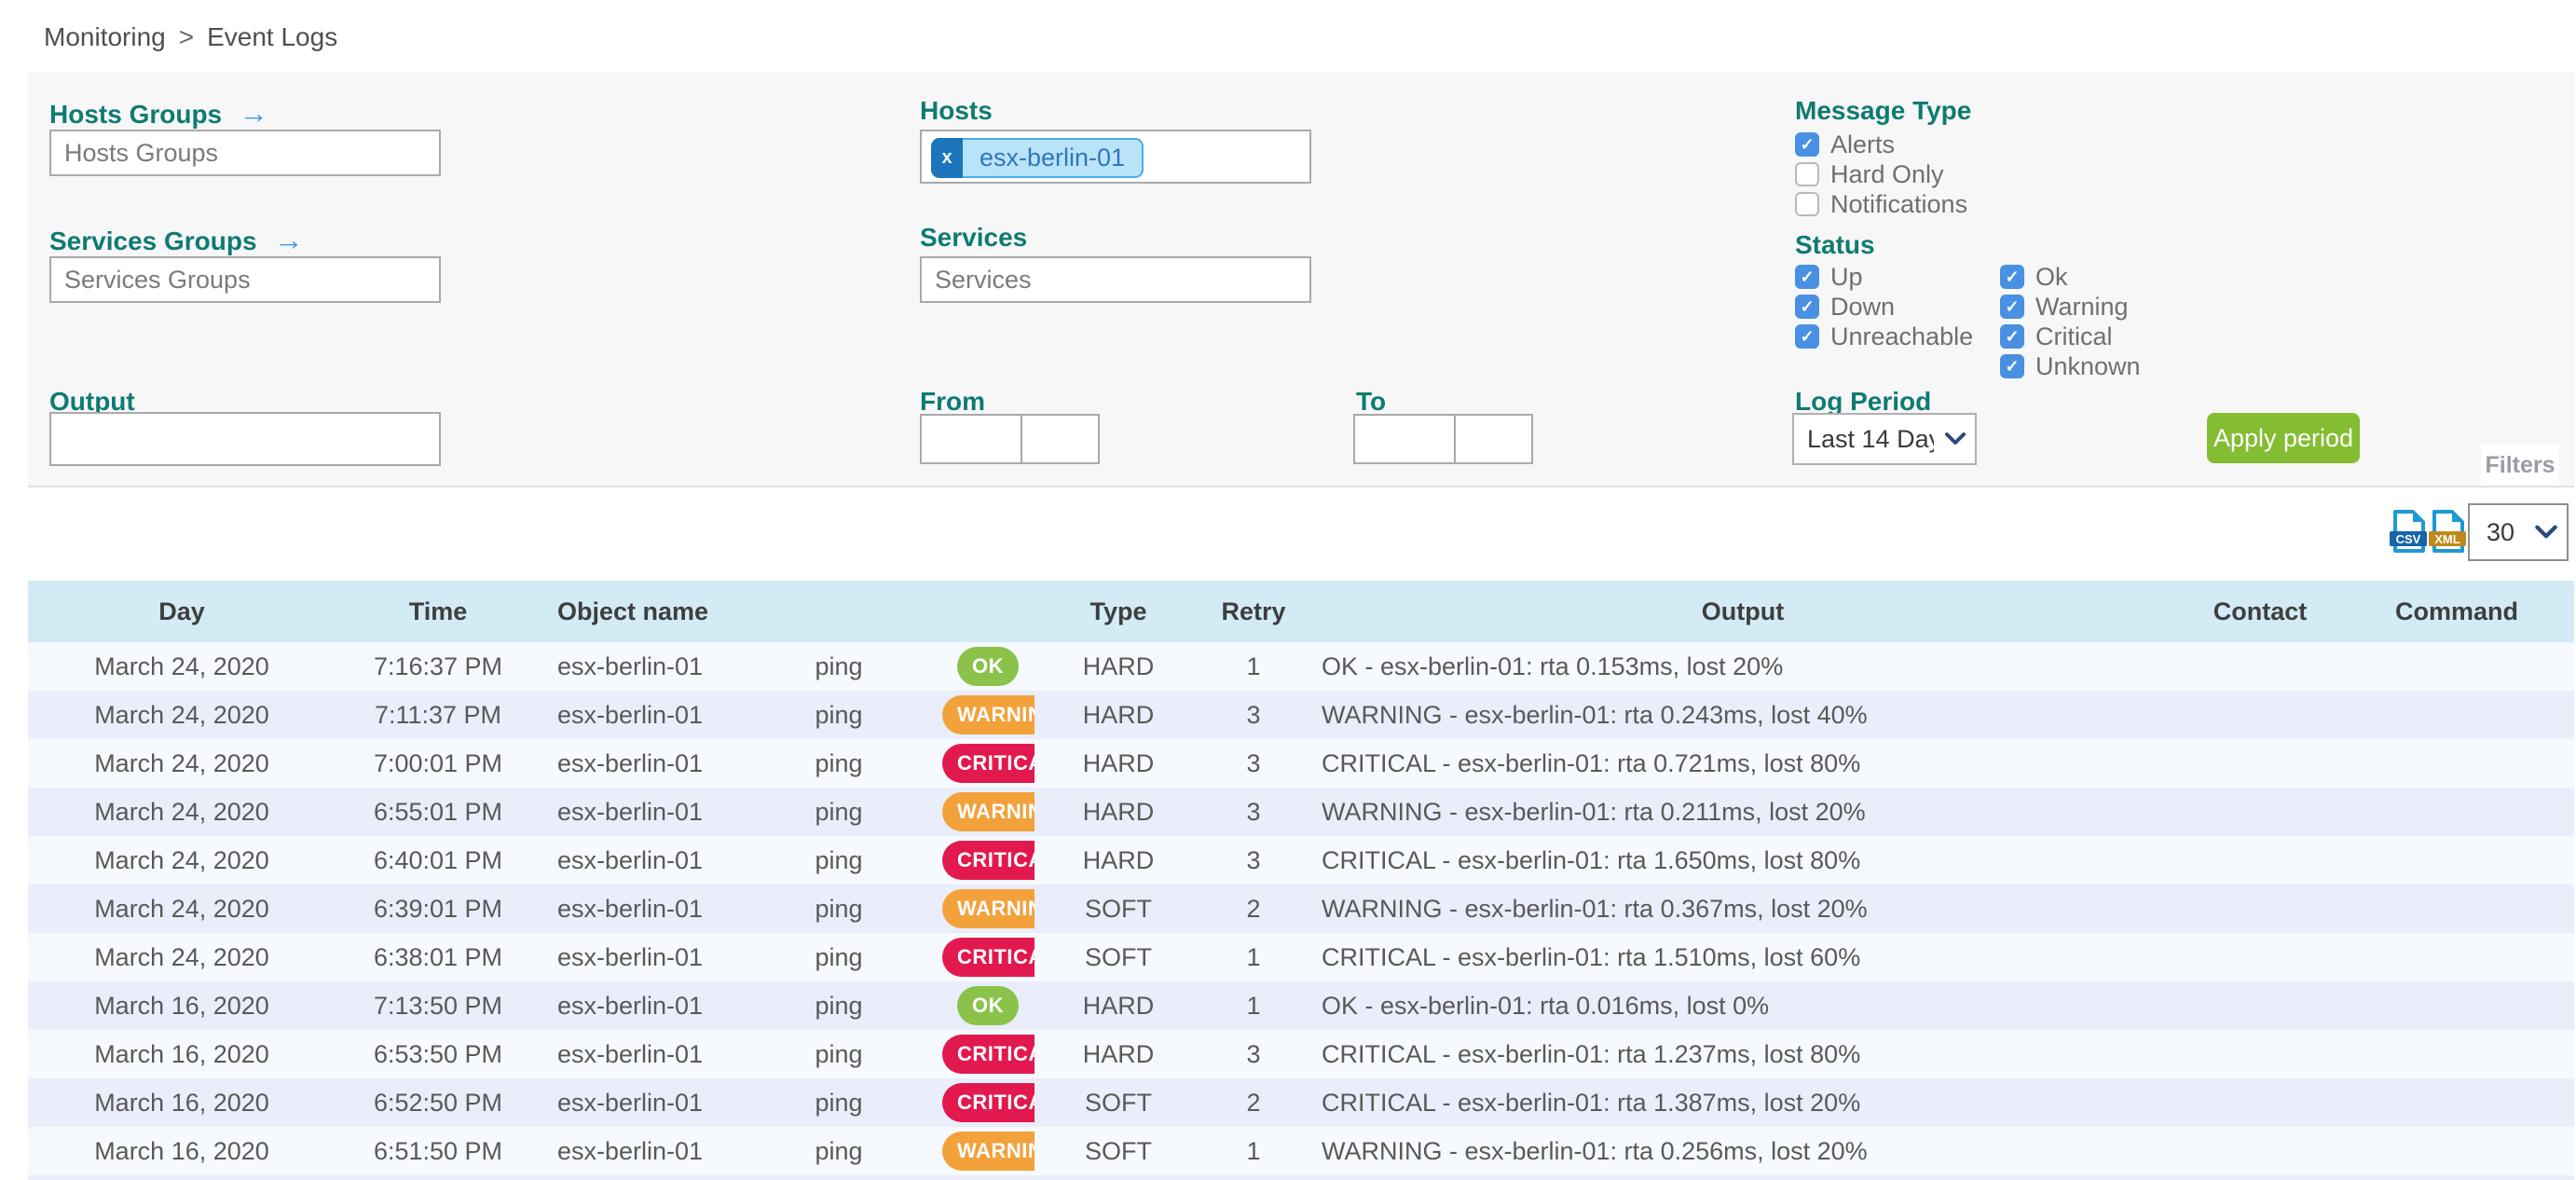 This screenshot has width=2576, height=1180. I want to click on breadcrumb-event-logs: Event Logs, so click(272, 36).